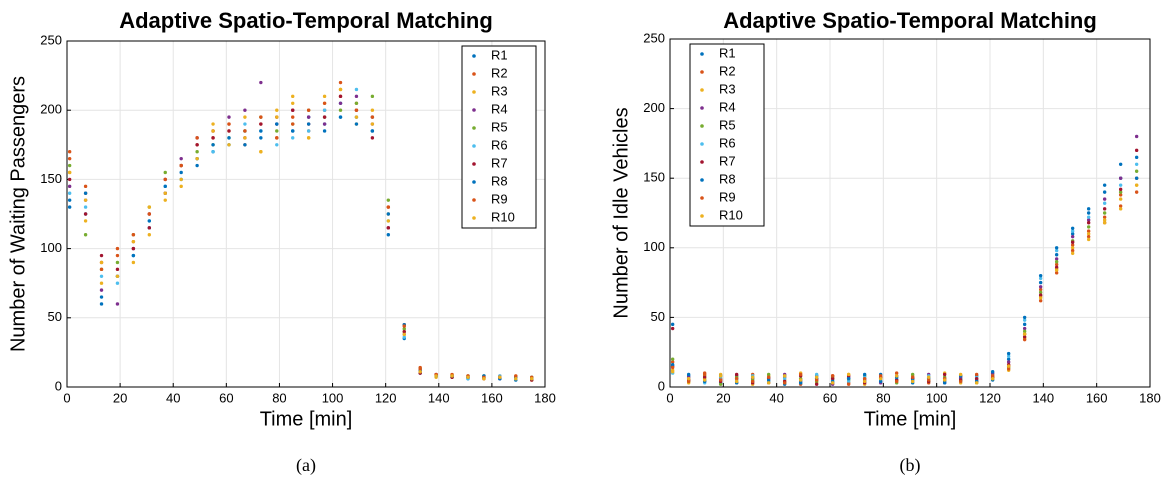 The height and width of the screenshot is (485, 1173). What do you see at coordinates (727, 52) in the screenshot?
I see `legend-label: R1` at bounding box center [727, 52].